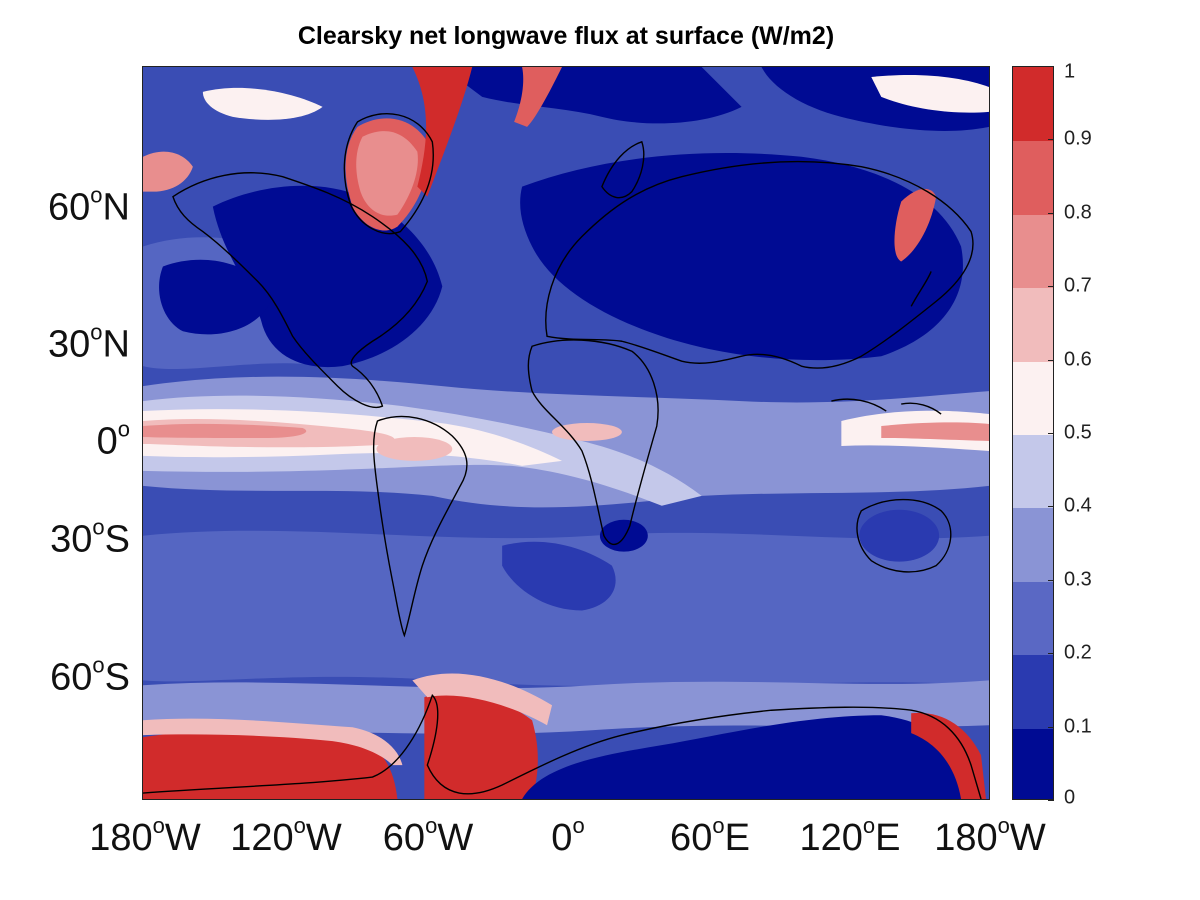 The image size is (1200, 900). What do you see at coordinates (1078, 212) in the screenshot?
I see `colorbar-tick-label: 0.8` at bounding box center [1078, 212].